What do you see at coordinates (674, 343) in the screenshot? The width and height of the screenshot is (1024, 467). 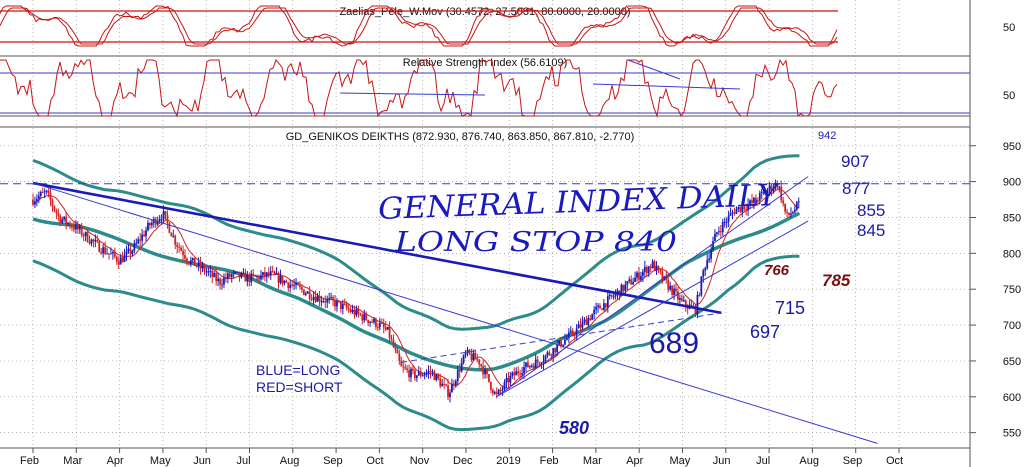 I see `label-689: 689` at bounding box center [674, 343].